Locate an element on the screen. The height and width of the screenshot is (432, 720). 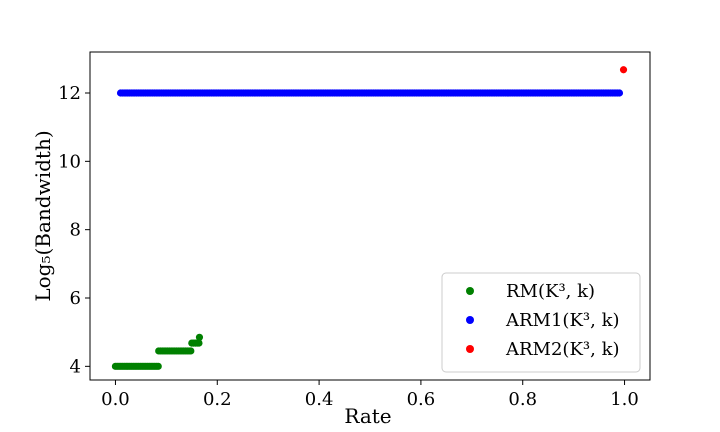
x-tick-label: 0.4 is located at coordinates (319, 399).